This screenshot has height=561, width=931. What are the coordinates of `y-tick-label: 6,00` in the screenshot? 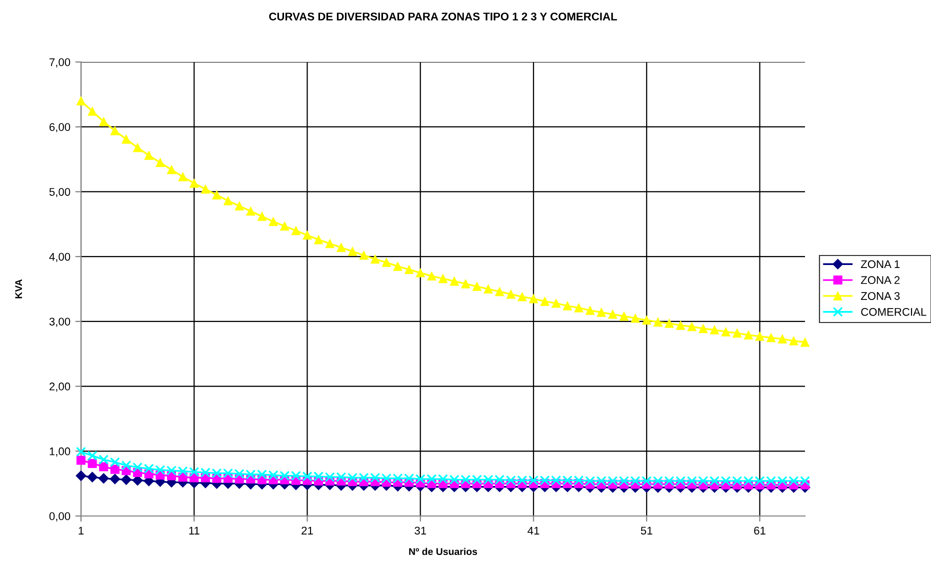 It's located at (60, 127).